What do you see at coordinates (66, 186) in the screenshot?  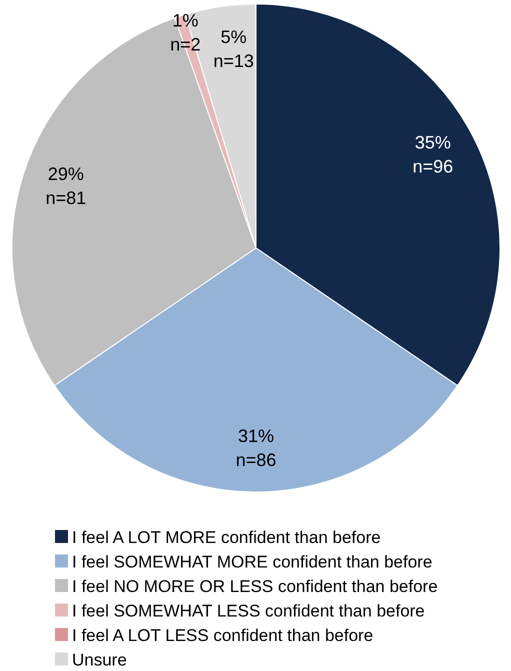 I see `data-label: 29% n=81` at bounding box center [66, 186].